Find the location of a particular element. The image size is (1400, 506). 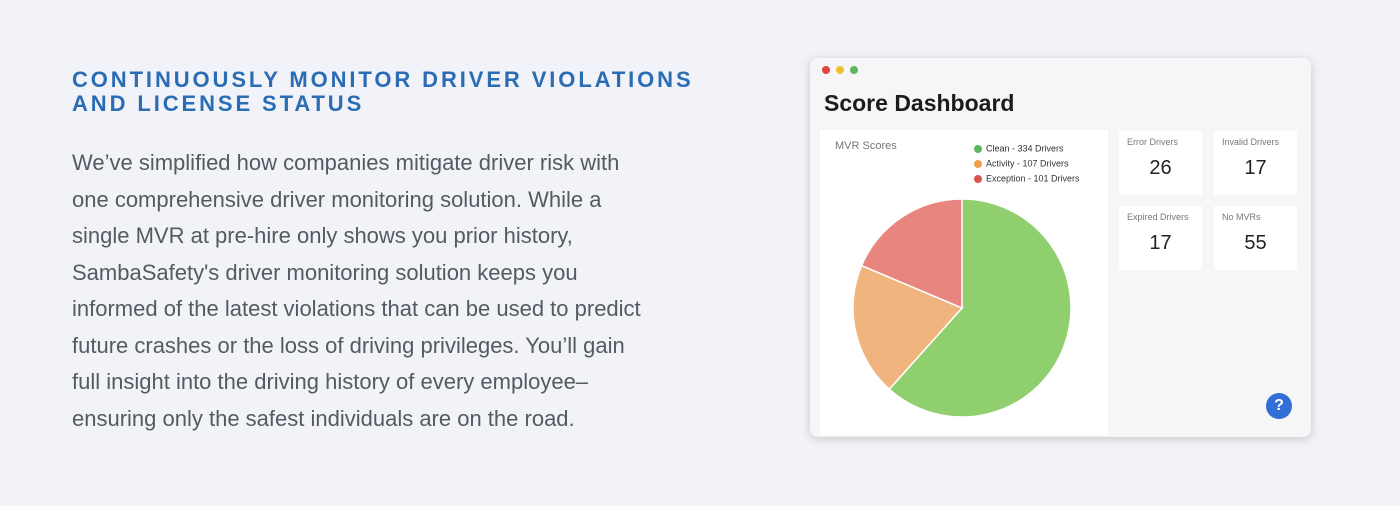

legend-label: Clean - 334 Drivers is located at coordinates (1025, 148).